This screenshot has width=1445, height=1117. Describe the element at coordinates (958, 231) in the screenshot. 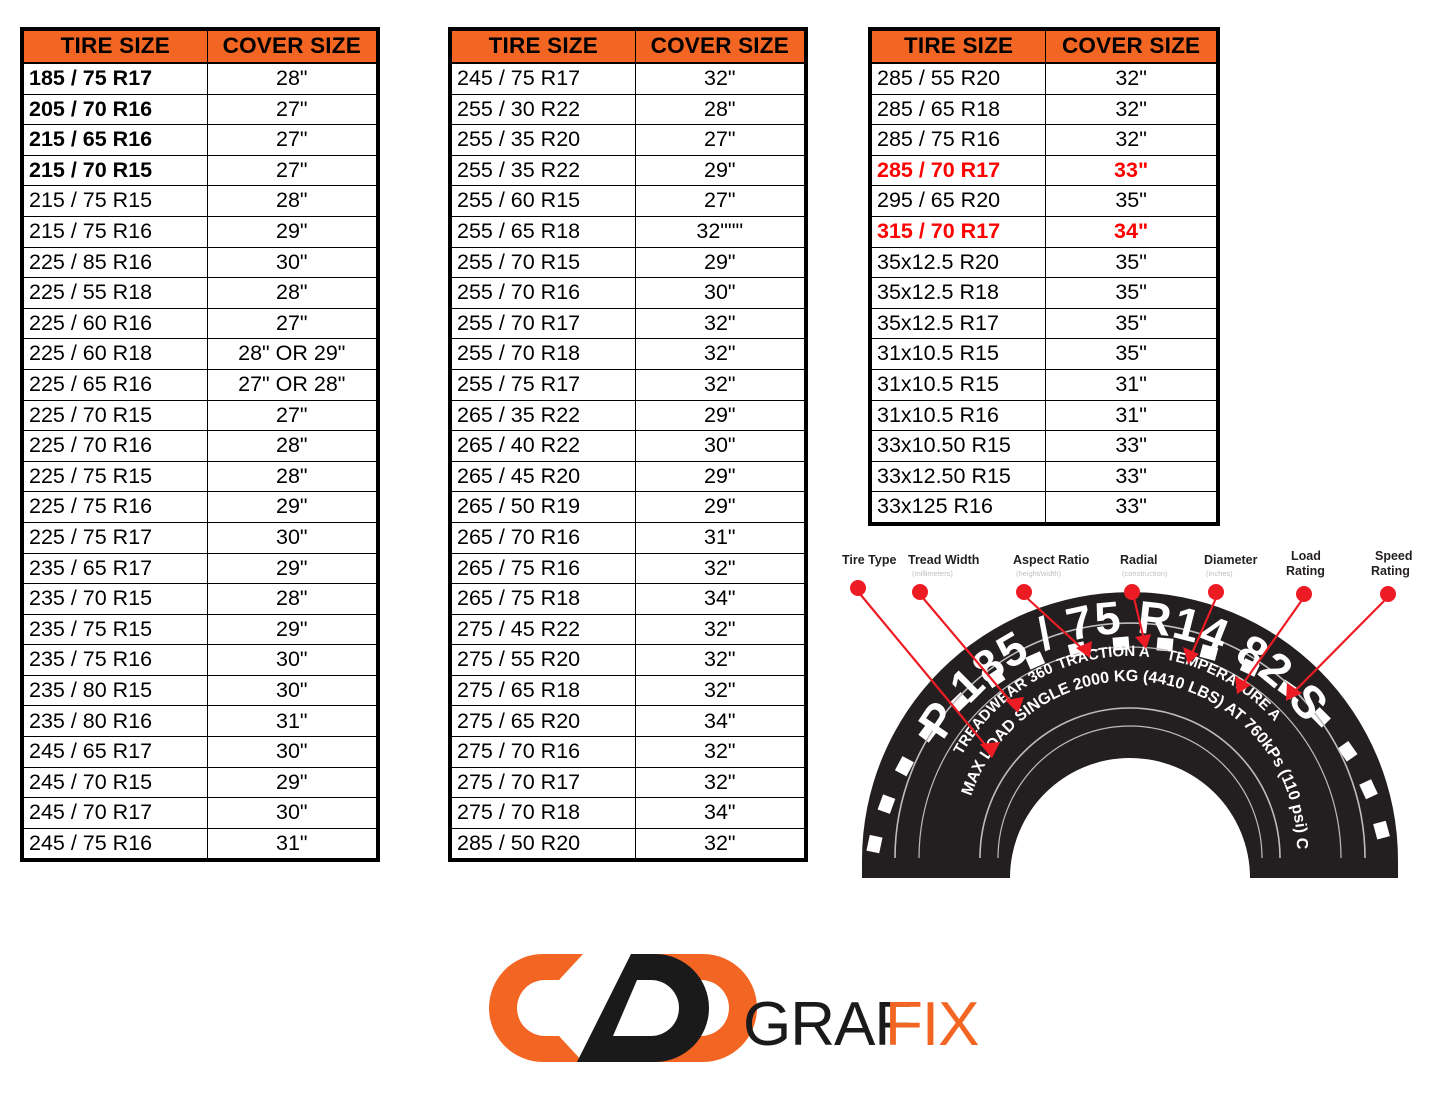

I see `cell-tire-size: 315 / 70 R17` at that location.